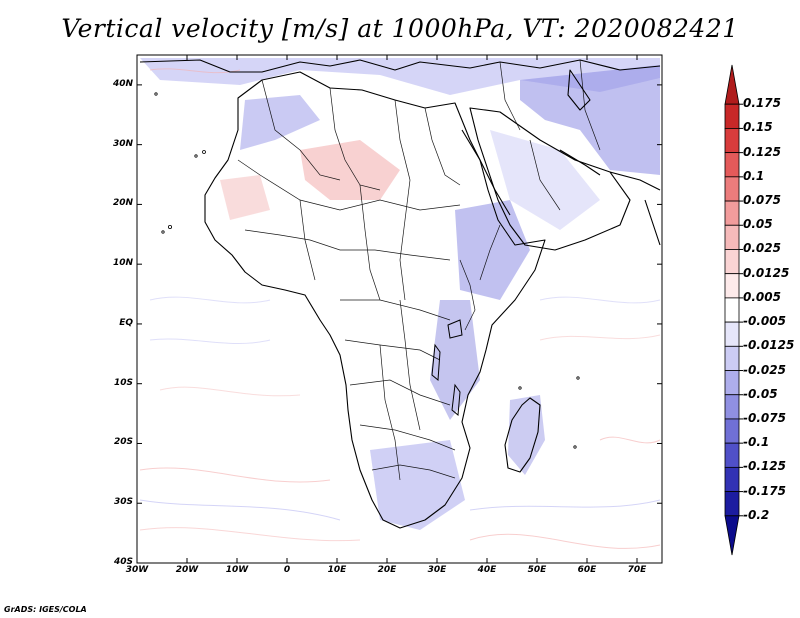 Image resolution: width=800 pixels, height=618 pixels. What do you see at coordinates (137, 570) in the screenshot?
I see `lon-tick-label: 30W` at bounding box center [137, 570].